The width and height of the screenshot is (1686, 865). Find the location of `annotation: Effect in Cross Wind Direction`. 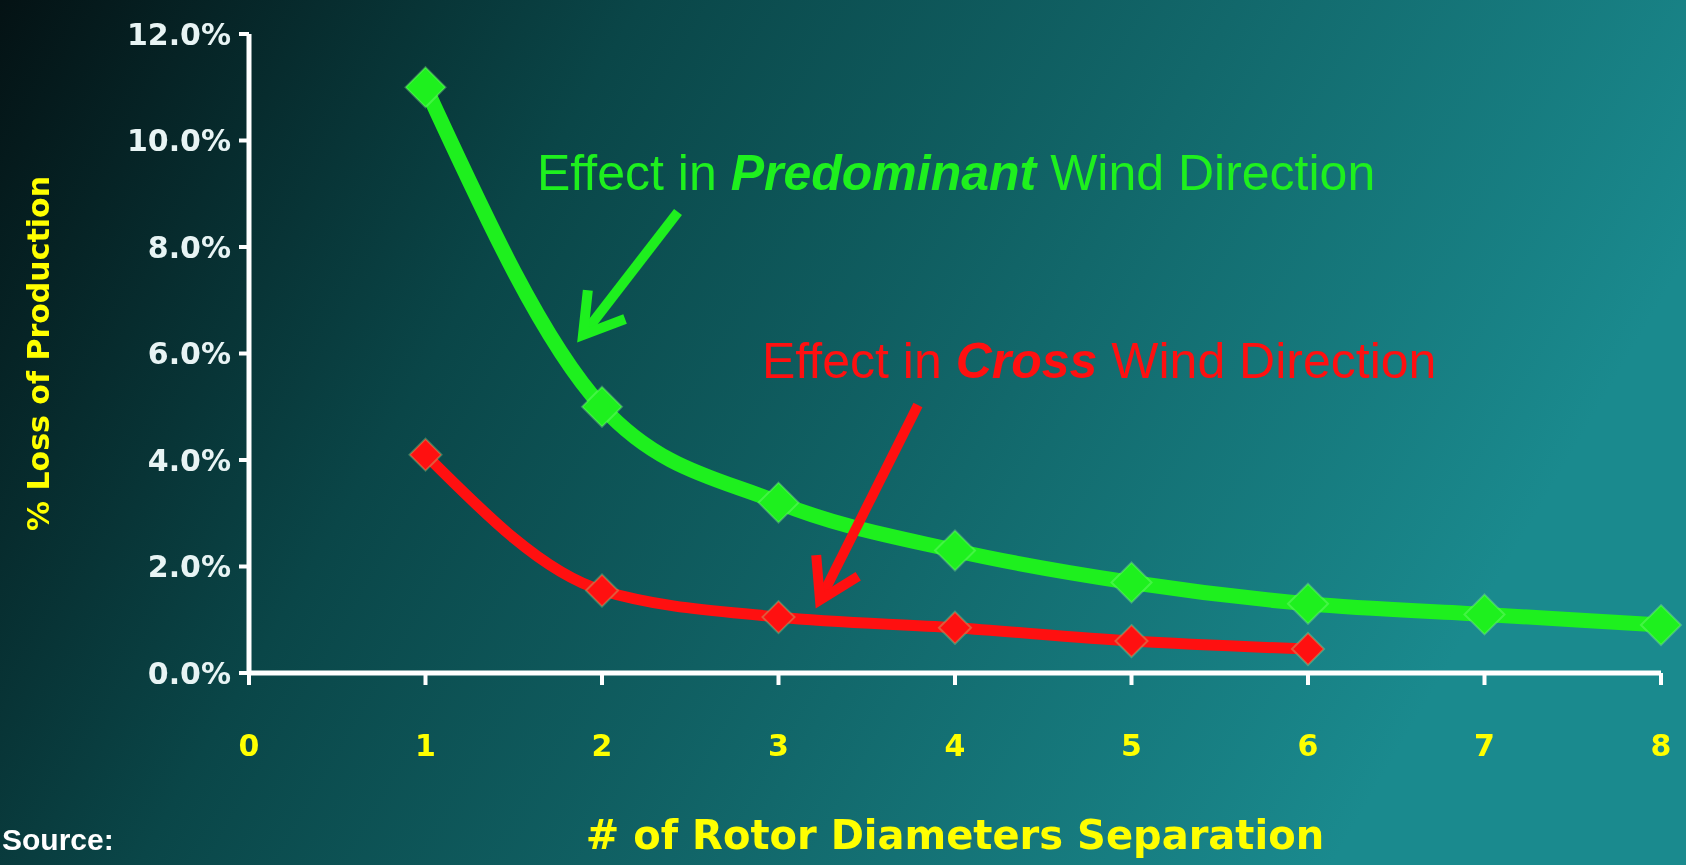

annotation: Effect in Cross Wind Direction is located at coordinates (1099, 361).